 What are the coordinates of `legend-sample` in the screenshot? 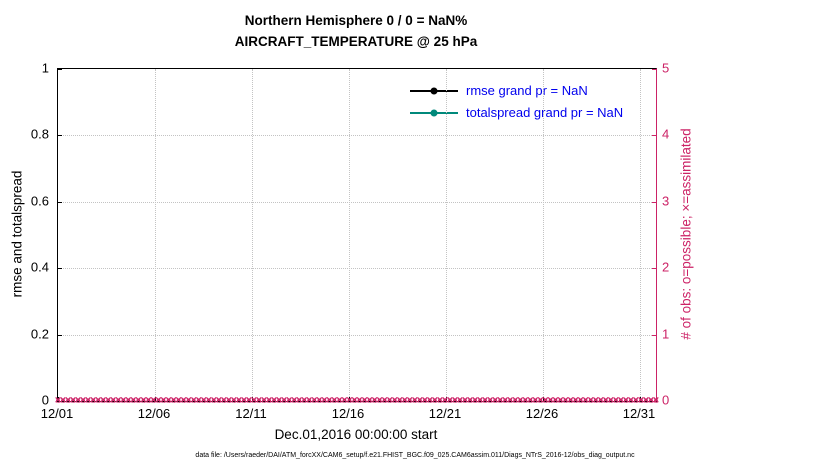 It's located at (434, 90).